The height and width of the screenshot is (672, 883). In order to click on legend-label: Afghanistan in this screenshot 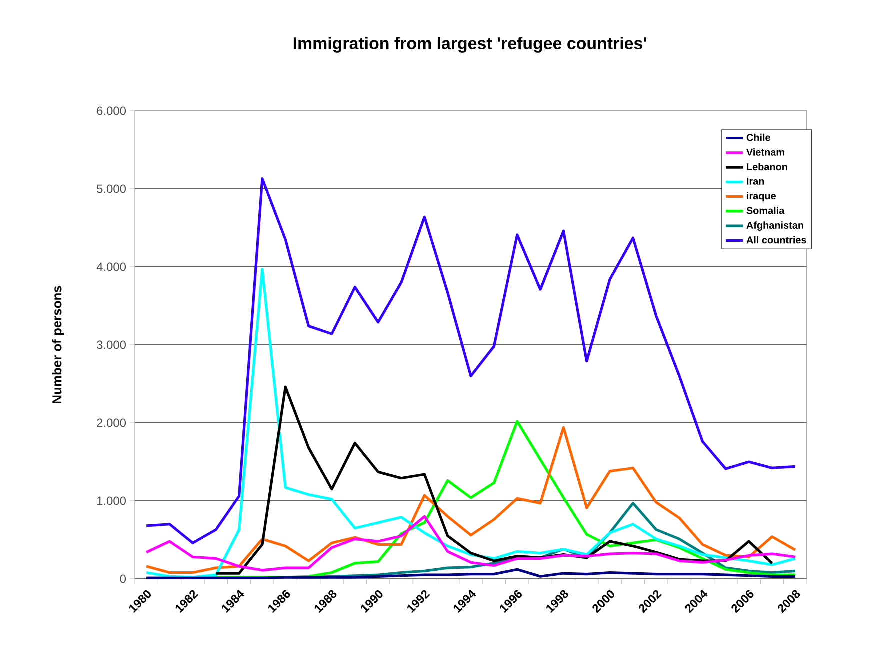, I will do `click(775, 226)`.